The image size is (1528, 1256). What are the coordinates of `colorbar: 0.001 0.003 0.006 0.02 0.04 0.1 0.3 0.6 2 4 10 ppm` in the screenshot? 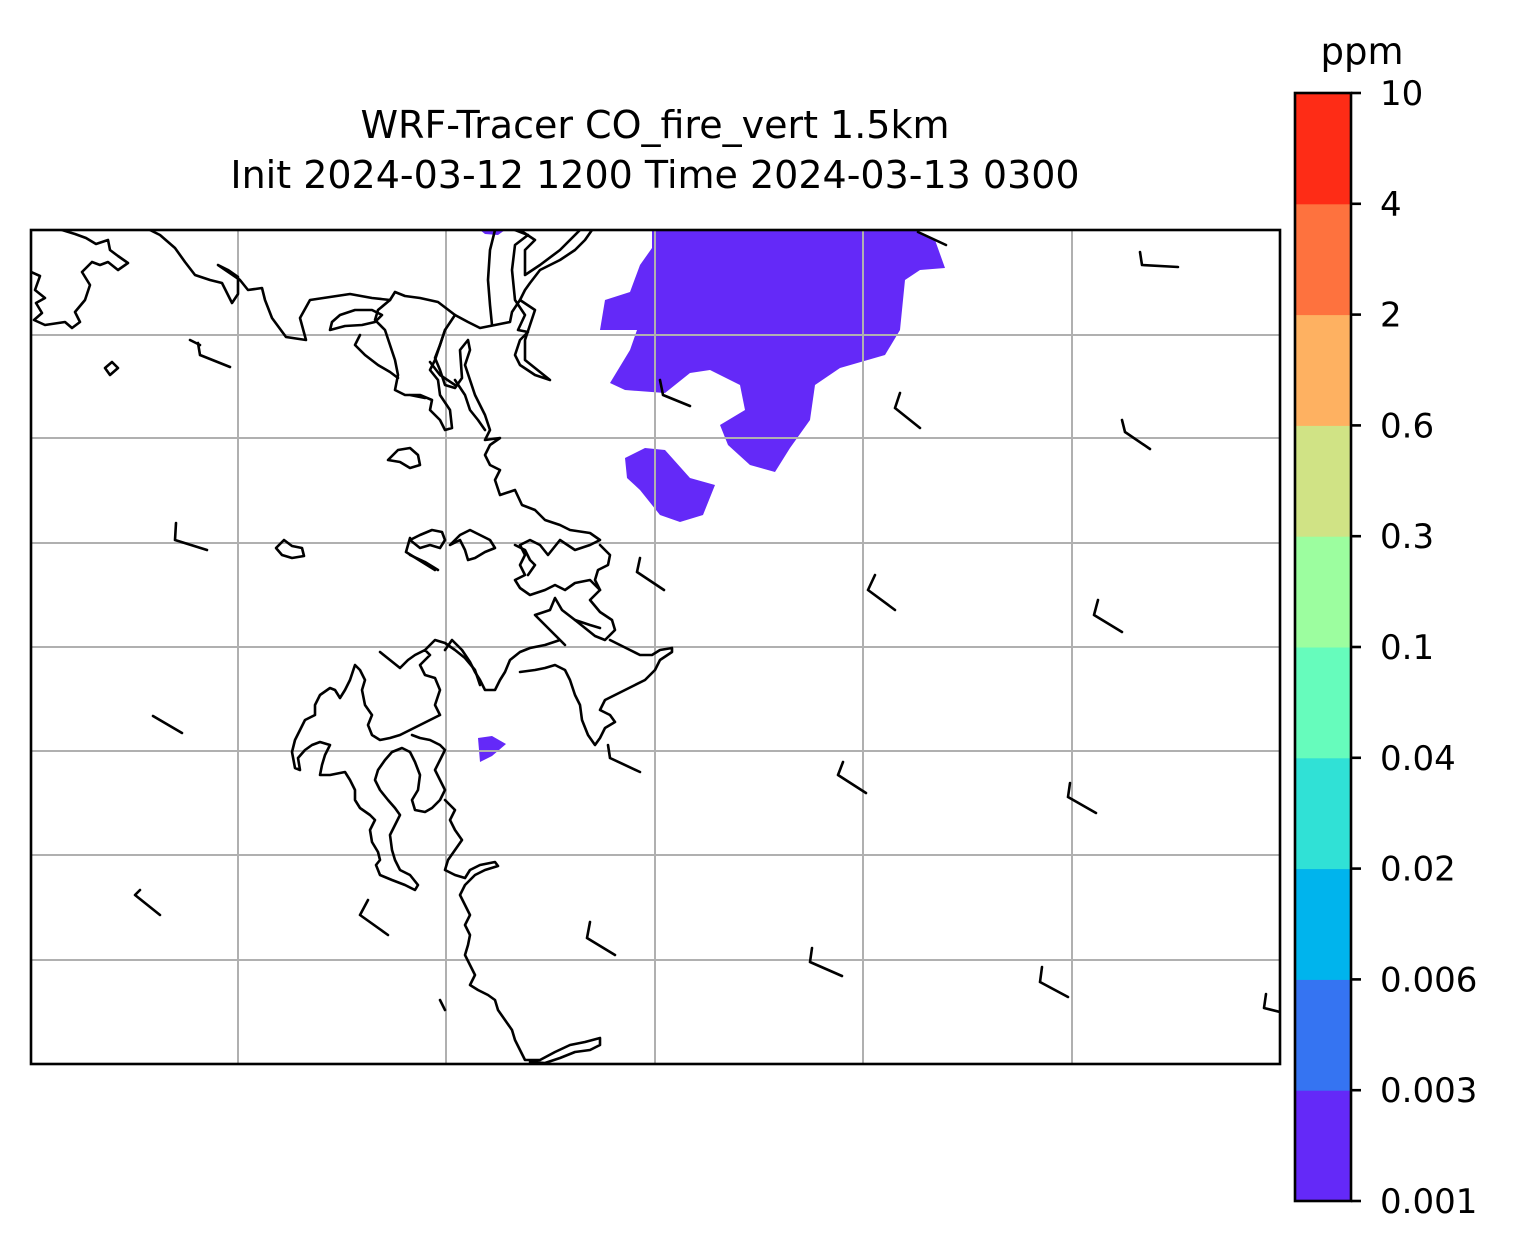 It's located at (1385, 626).